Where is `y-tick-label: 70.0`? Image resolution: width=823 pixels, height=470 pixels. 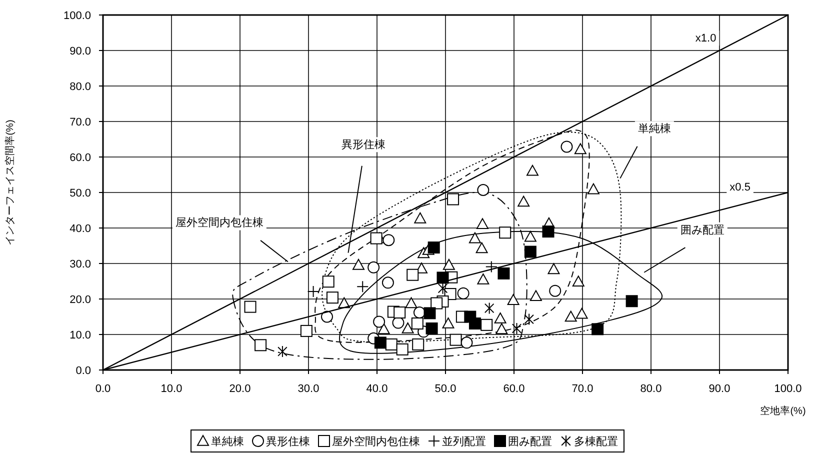
y-tick-label: 70.0 is located at coordinates (80, 122).